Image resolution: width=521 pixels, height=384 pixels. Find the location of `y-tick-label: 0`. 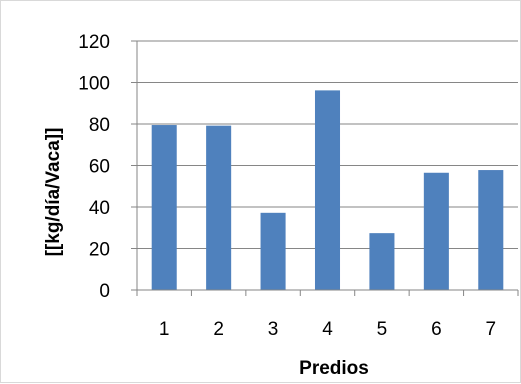

y-tick-label: 0 is located at coordinates (104, 291).